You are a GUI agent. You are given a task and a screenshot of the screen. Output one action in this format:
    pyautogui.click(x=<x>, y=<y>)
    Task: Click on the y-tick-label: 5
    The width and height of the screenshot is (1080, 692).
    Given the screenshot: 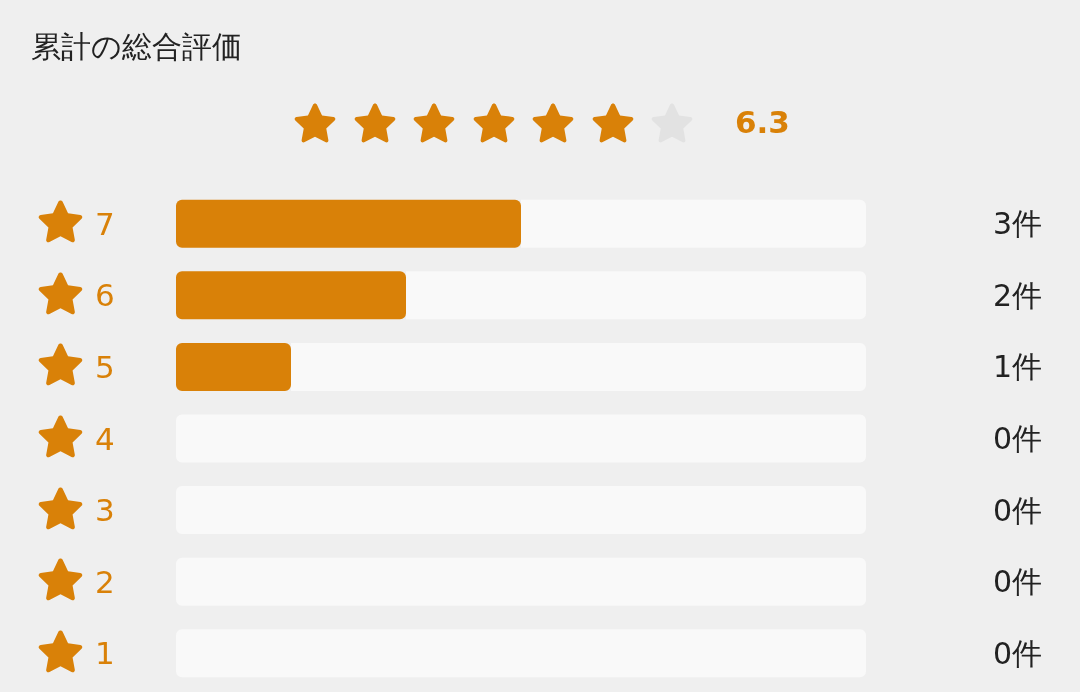 What is the action you would take?
    pyautogui.click(x=105, y=366)
    